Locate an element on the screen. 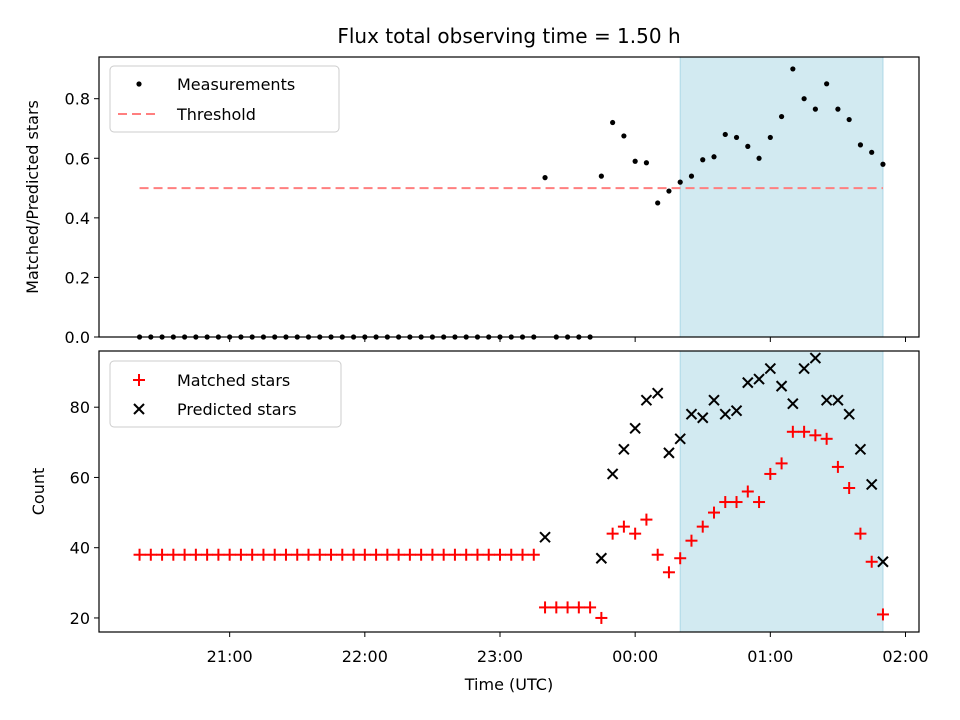 Image resolution: width=960 pixels, height=720 pixels. bottom-x-ticks: 21:00 22:00 23:00 00:00 01:00 02:00 is located at coordinates (568, 649).